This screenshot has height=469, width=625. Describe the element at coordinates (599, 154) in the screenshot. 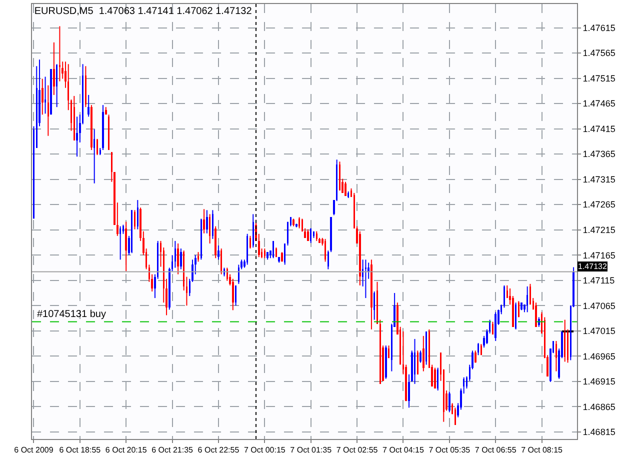

I see `y-tick-label: 1.47365` at that location.